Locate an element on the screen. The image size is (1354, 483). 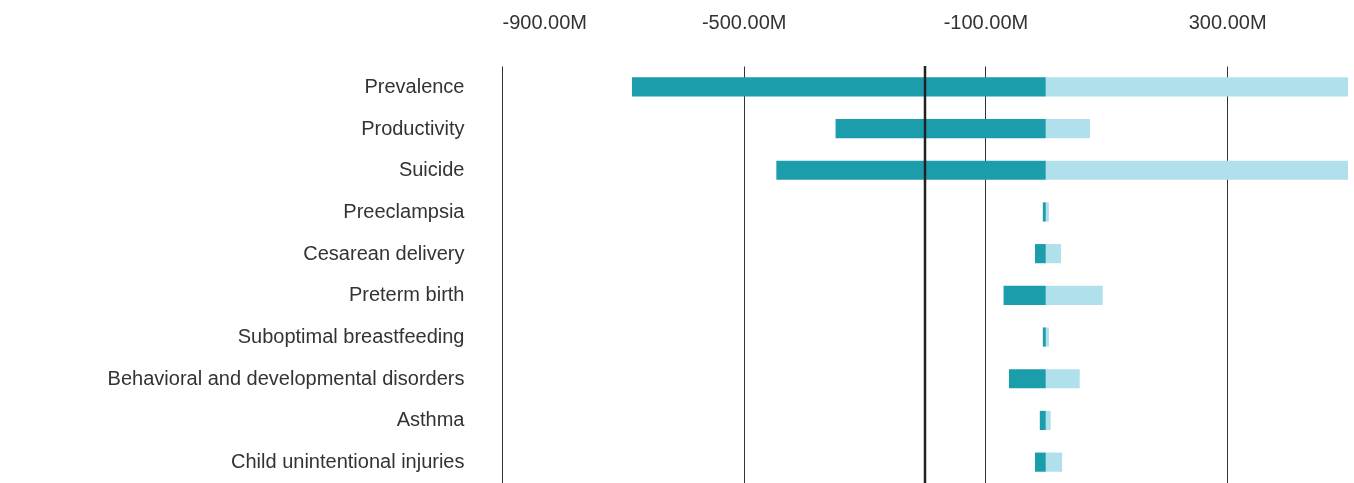
y-tick-label: Suicide is located at coordinates (431, 169).